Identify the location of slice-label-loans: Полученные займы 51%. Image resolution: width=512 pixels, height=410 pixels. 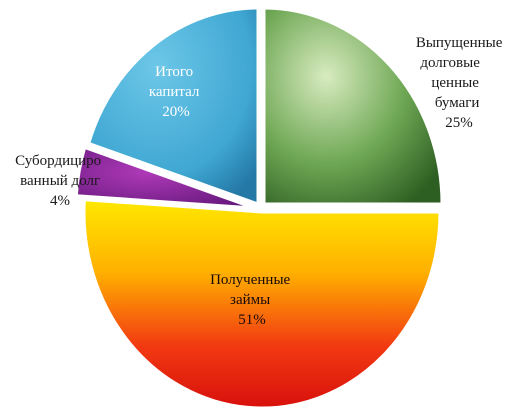
(252, 300).